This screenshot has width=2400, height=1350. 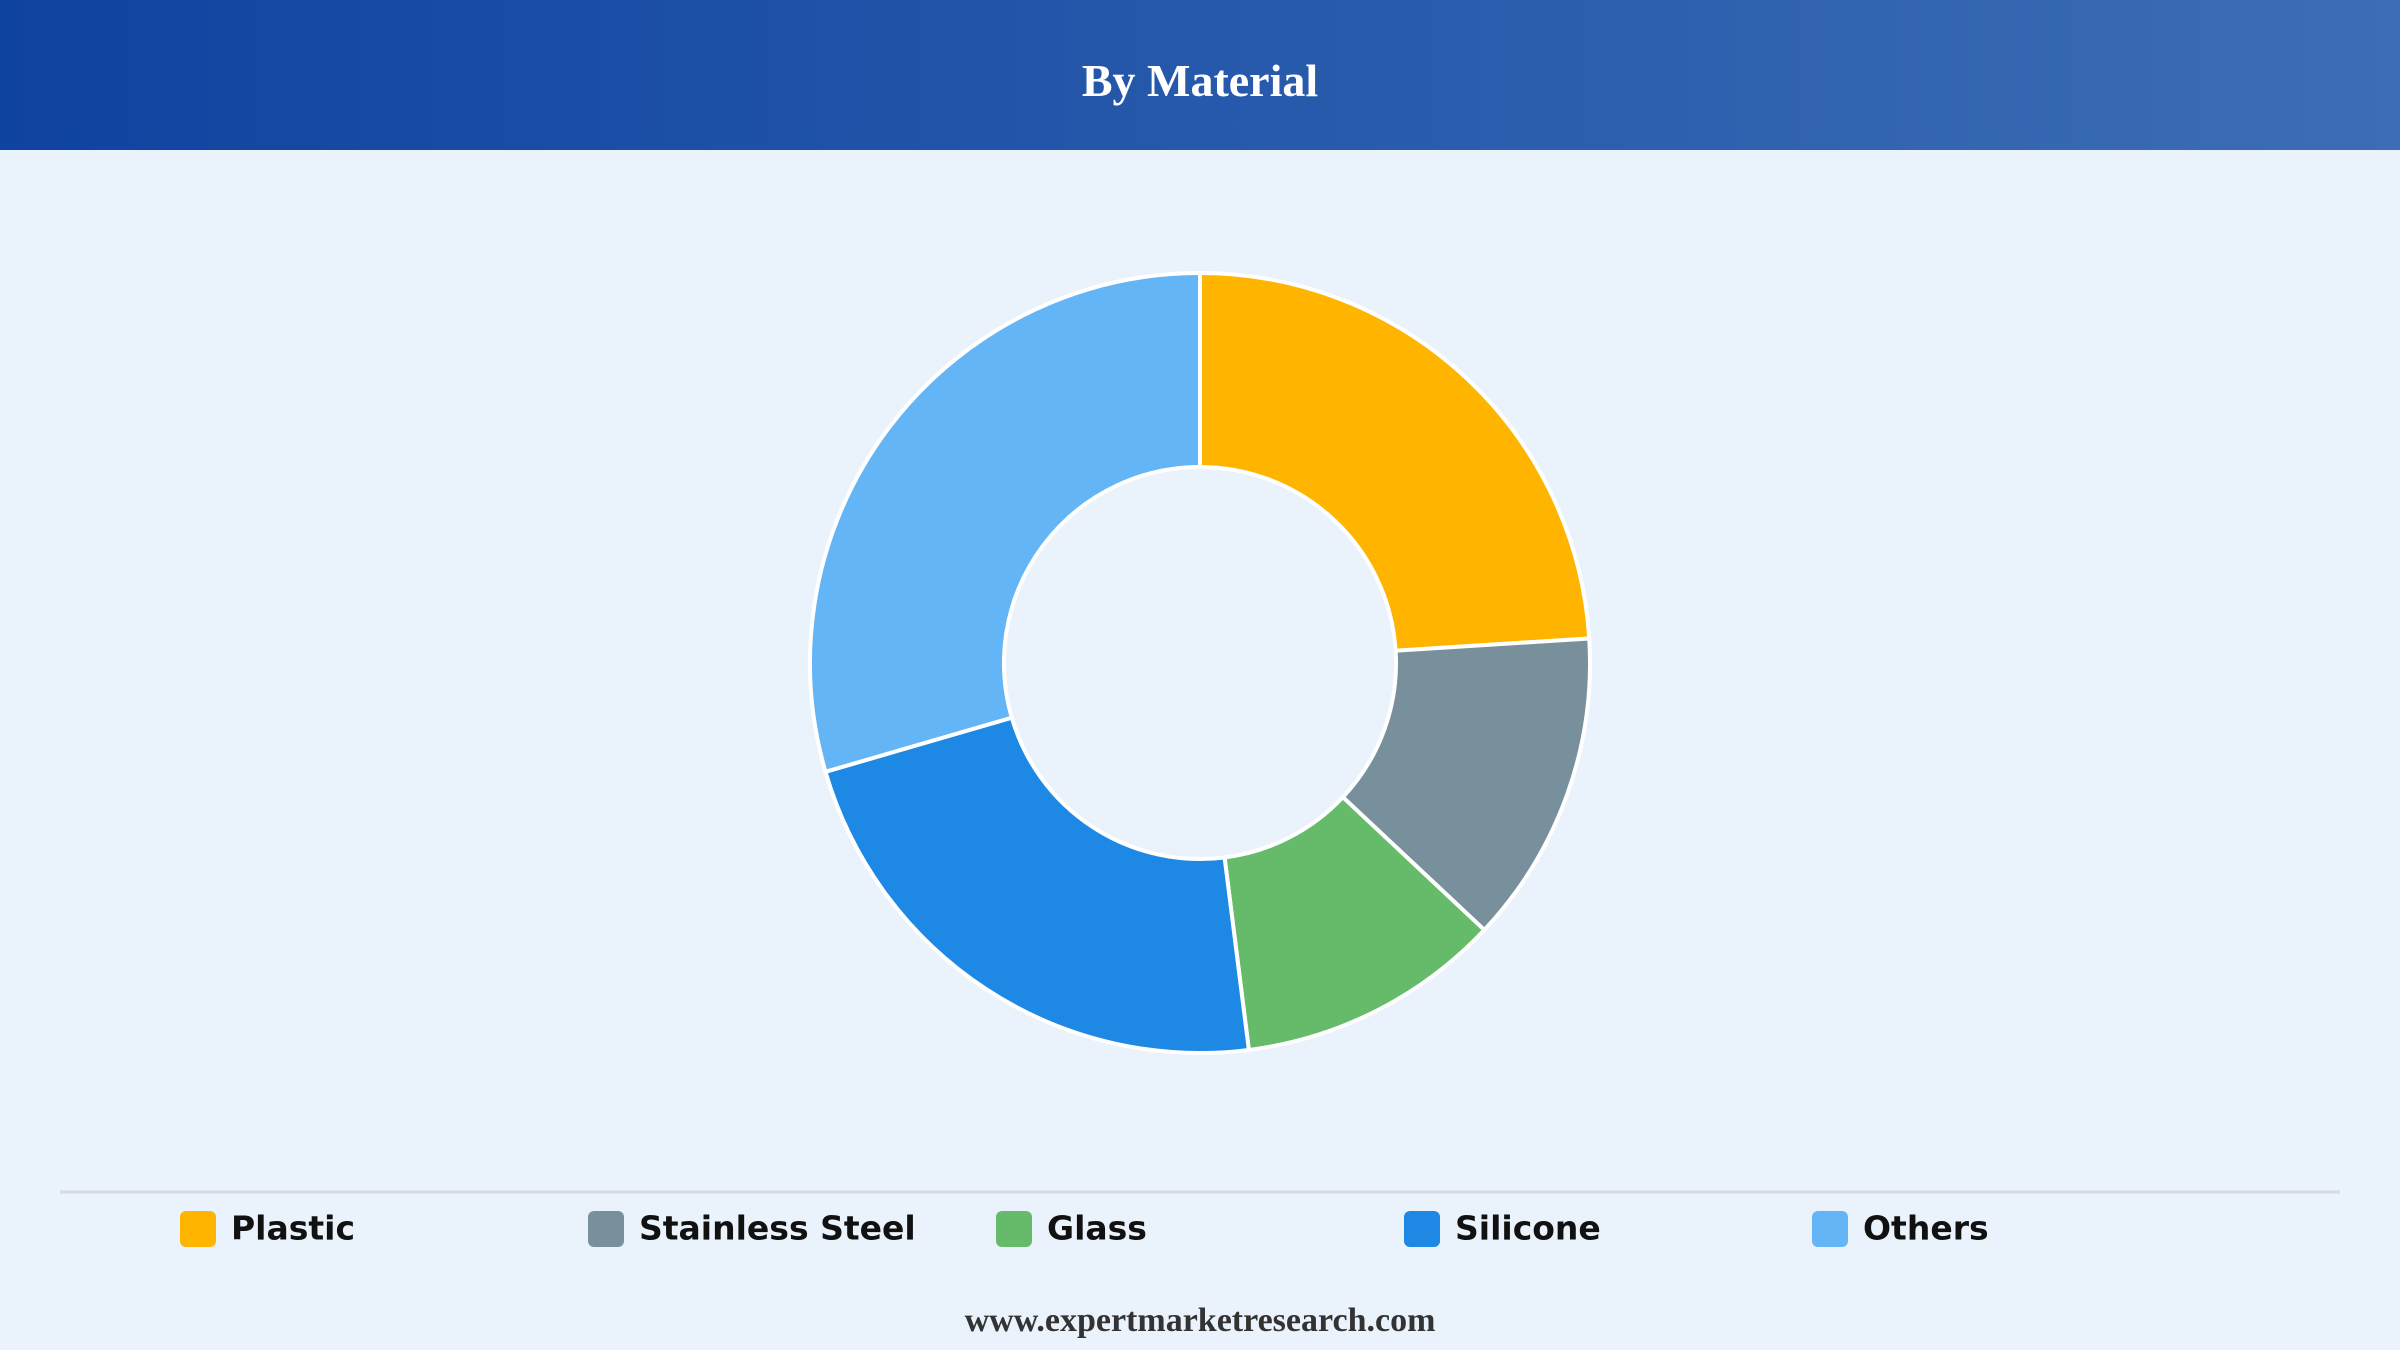 I want to click on chart-title: By Material, so click(x=1200, y=80).